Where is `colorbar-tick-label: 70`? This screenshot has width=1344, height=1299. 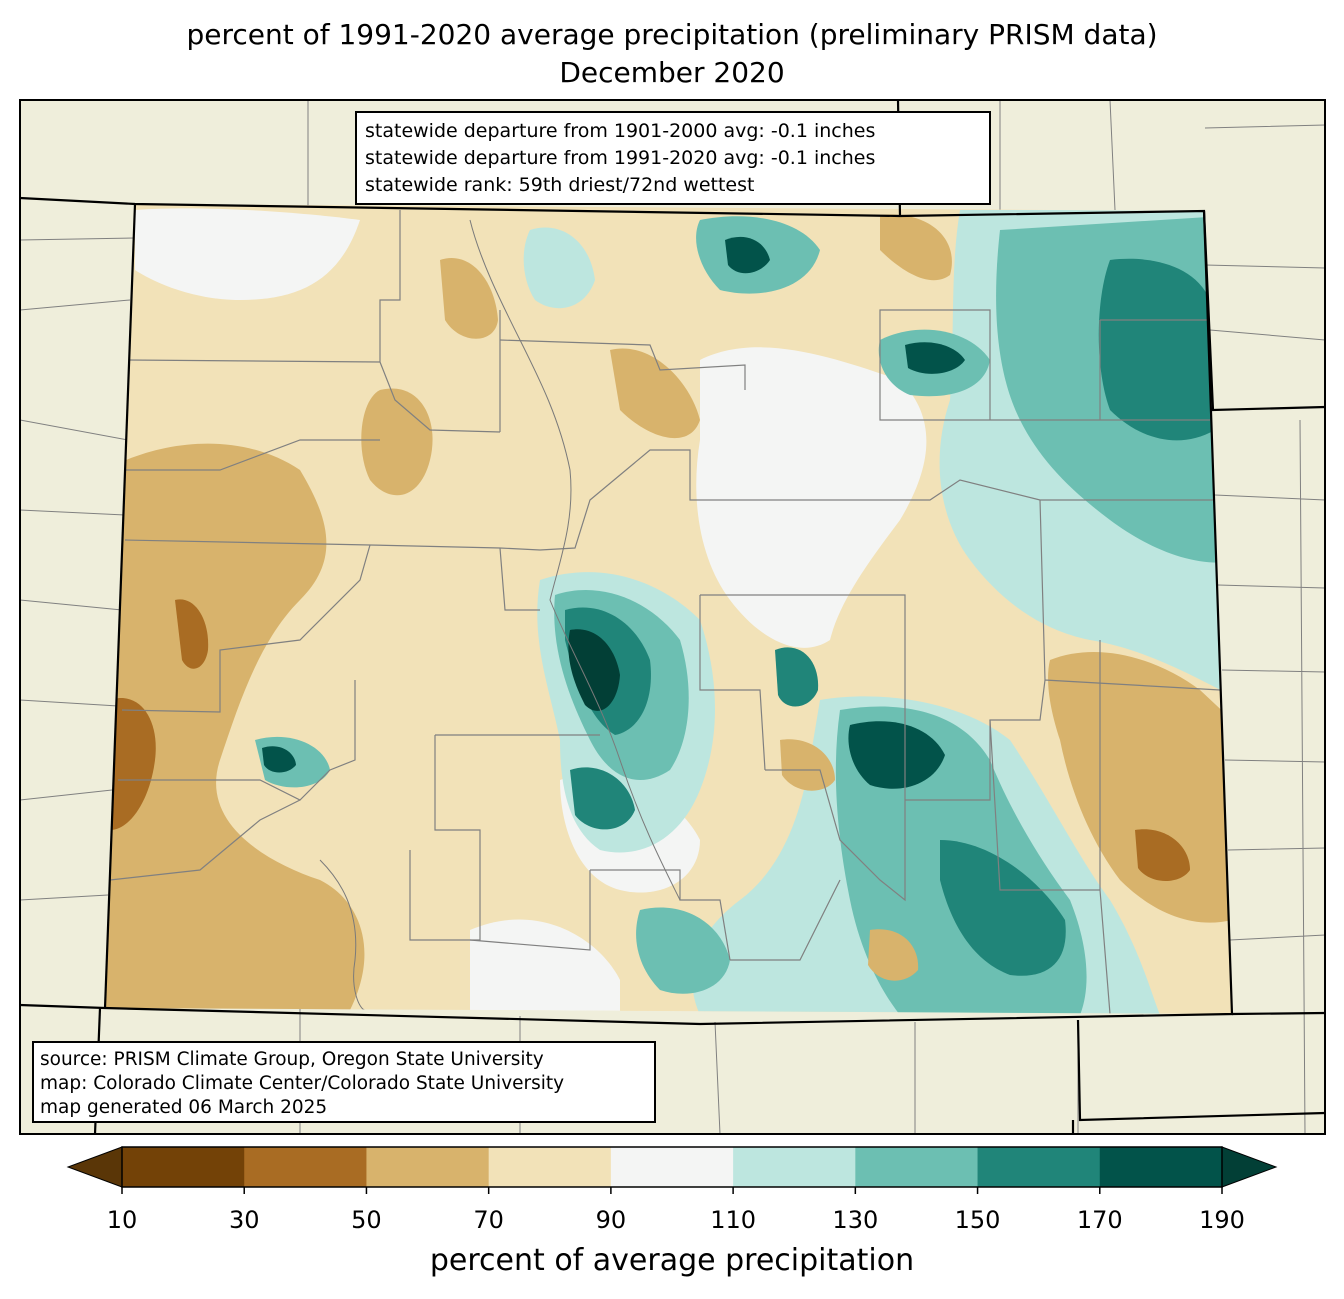 colorbar-tick-label: 70 is located at coordinates (488, 1220).